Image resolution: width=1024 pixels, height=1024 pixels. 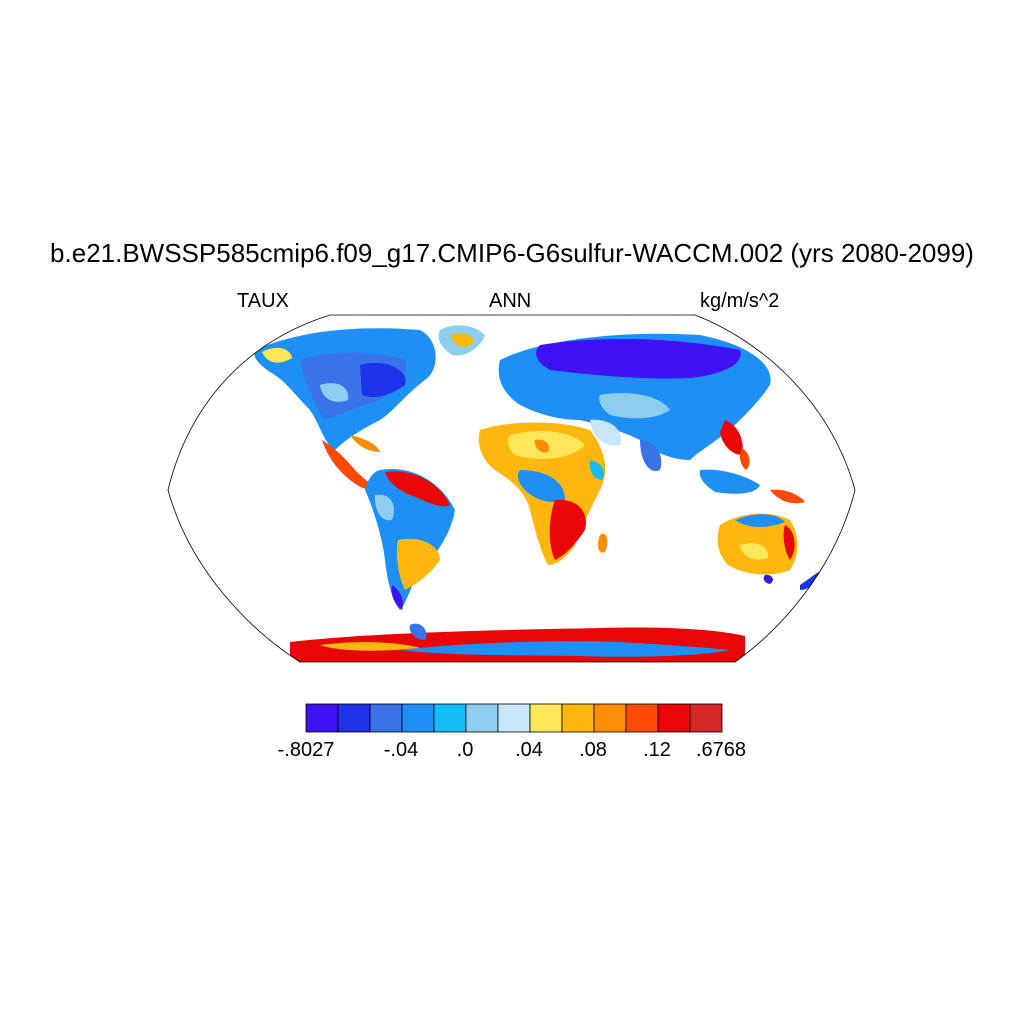 What do you see at coordinates (417, 489) in the screenshot?
I see `south-america-north` at bounding box center [417, 489].